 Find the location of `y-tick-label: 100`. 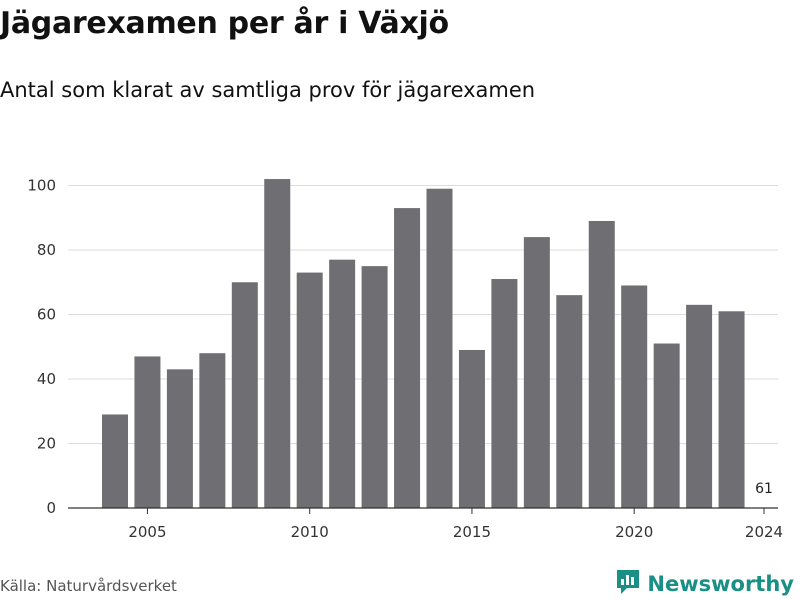

y-tick-label: 100 is located at coordinates (41, 186).